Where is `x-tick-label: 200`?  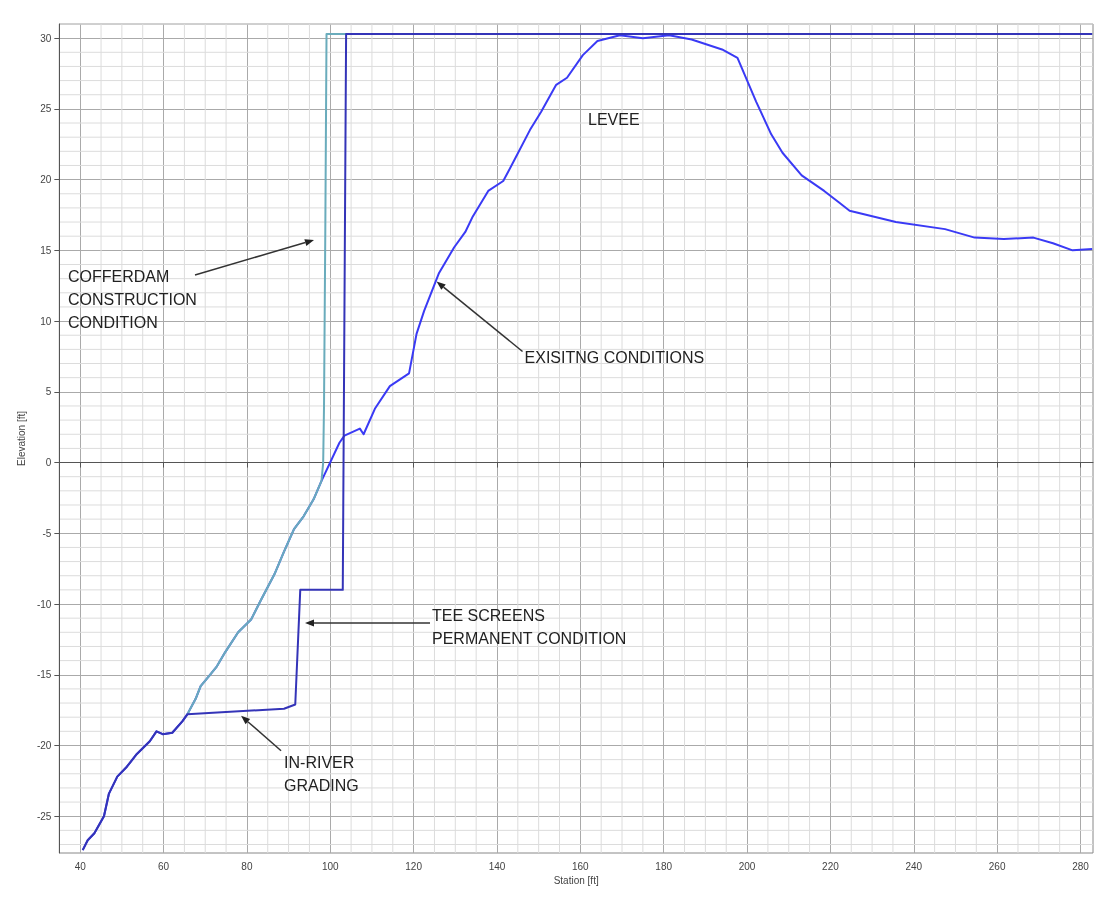 x-tick-label: 200 is located at coordinates (747, 866).